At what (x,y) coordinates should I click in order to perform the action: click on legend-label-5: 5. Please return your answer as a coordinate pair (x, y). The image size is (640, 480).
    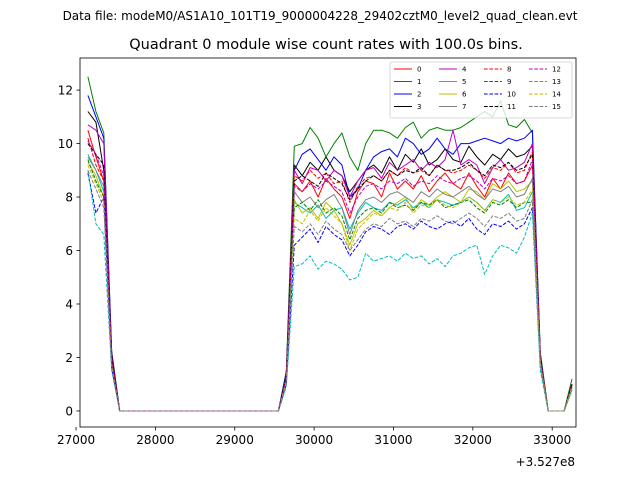
    Looking at the image, I should click on (464, 82).